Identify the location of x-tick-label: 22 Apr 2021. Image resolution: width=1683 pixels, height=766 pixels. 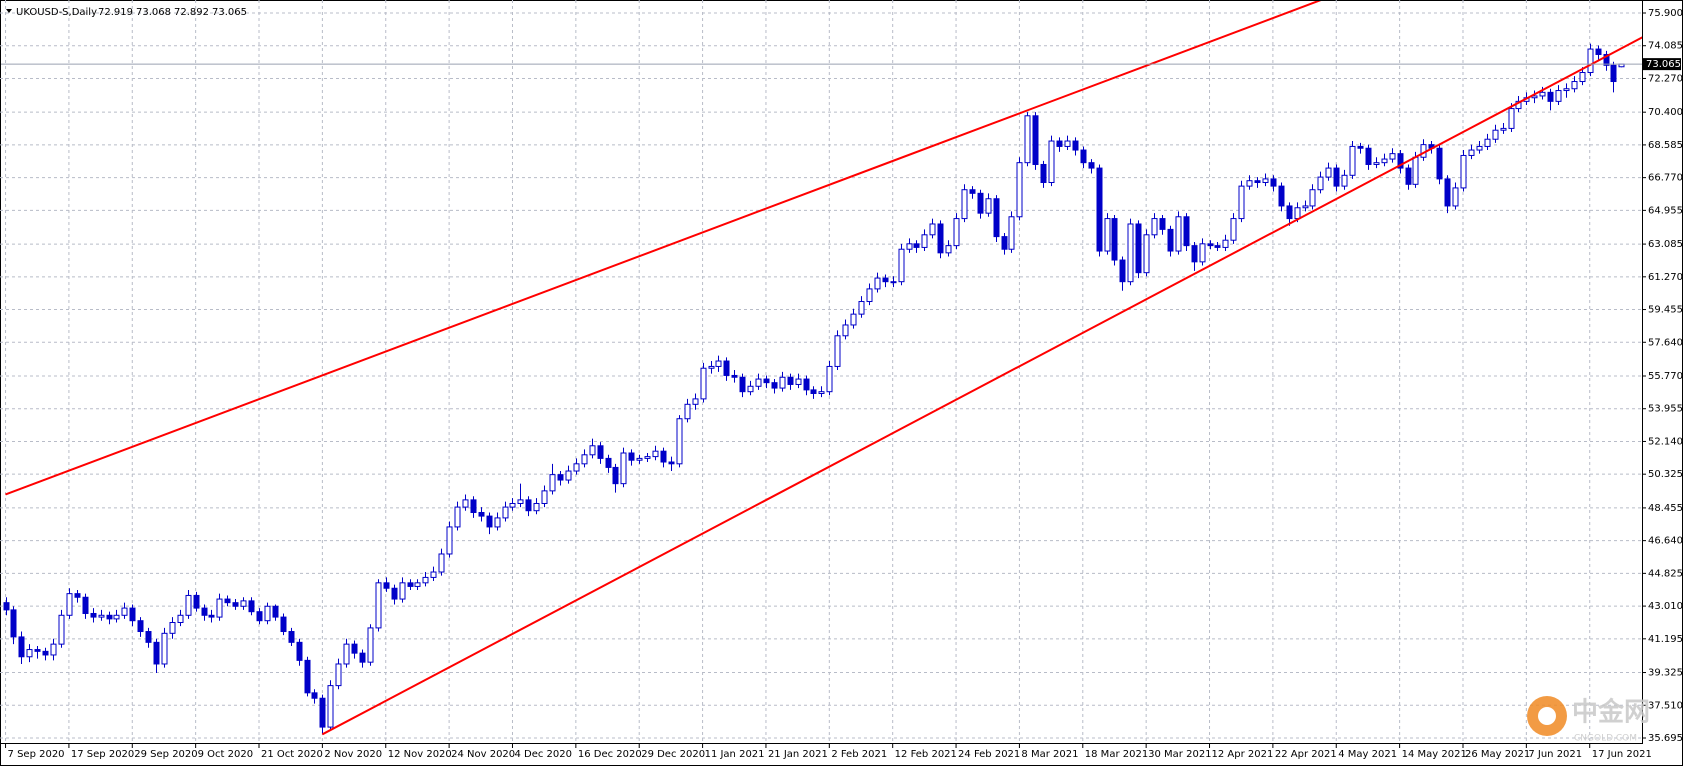
(1306, 754).